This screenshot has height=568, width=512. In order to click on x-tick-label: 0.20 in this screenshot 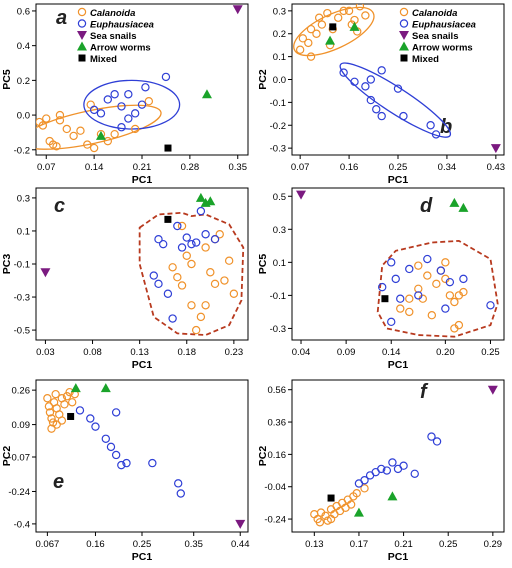, I will do `click(445, 352)`.